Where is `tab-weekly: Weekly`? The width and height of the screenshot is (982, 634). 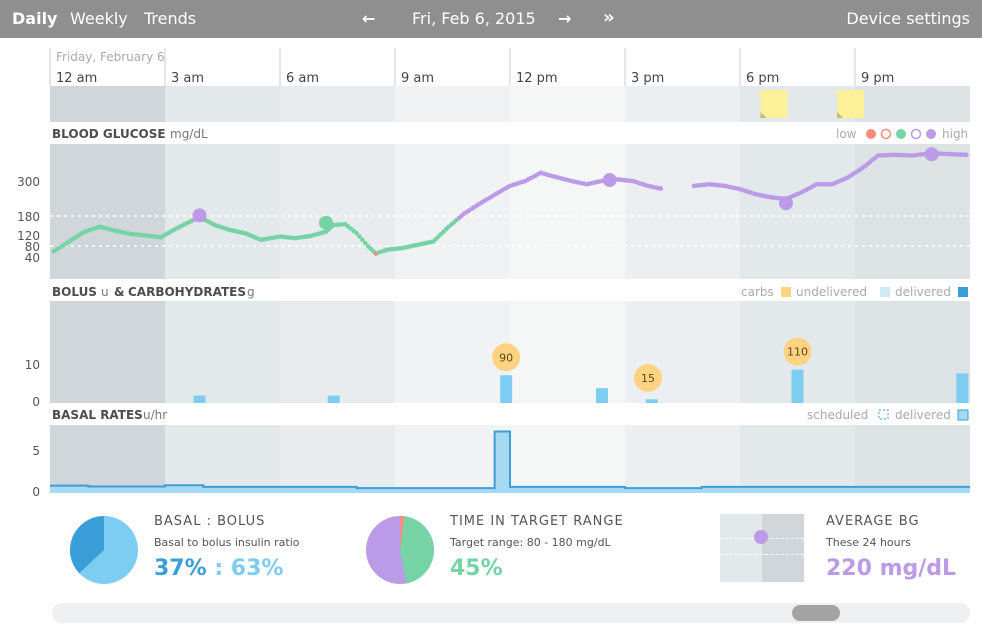
tab-weekly: Weekly is located at coordinates (99, 18).